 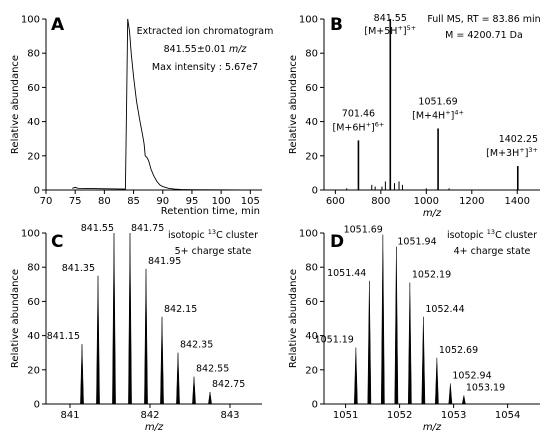 What do you see at coordinates (517, 201) in the screenshot?
I see `x-tick-label: 1400` at bounding box center [517, 201].